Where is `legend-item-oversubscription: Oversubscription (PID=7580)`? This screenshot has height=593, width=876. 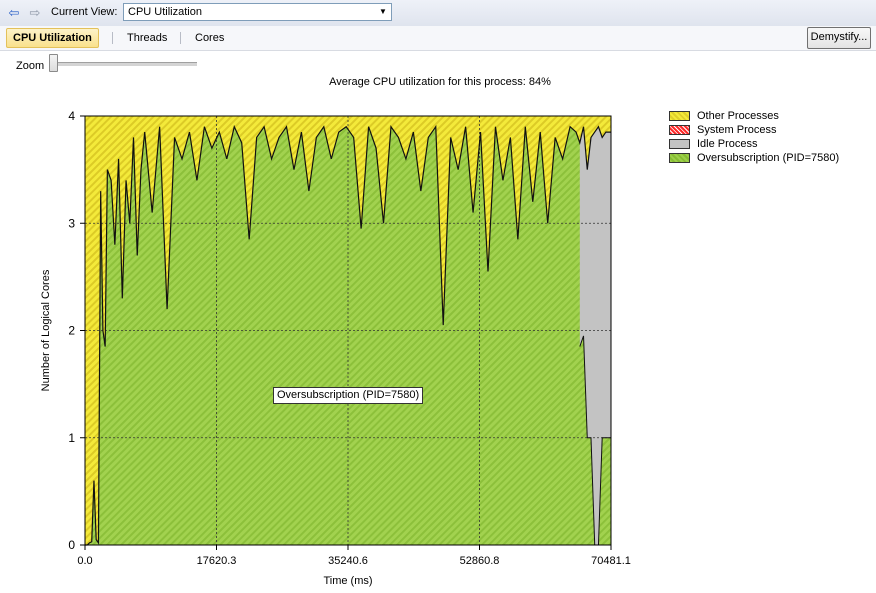 legend-item-oversubscription: Oversubscription (PID=7580) is located at coordinates (754, 158).